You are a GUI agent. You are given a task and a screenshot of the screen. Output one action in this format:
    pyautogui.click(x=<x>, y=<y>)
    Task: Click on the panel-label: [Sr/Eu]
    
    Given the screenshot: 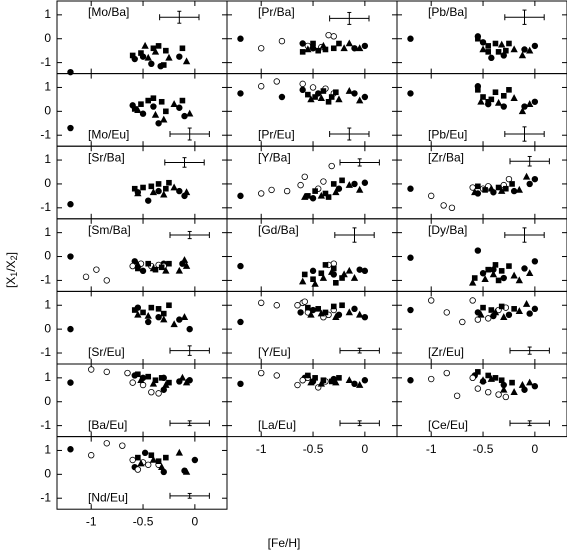 What is the action you would take?
    pyautogui.click(x=106, y=352)
    